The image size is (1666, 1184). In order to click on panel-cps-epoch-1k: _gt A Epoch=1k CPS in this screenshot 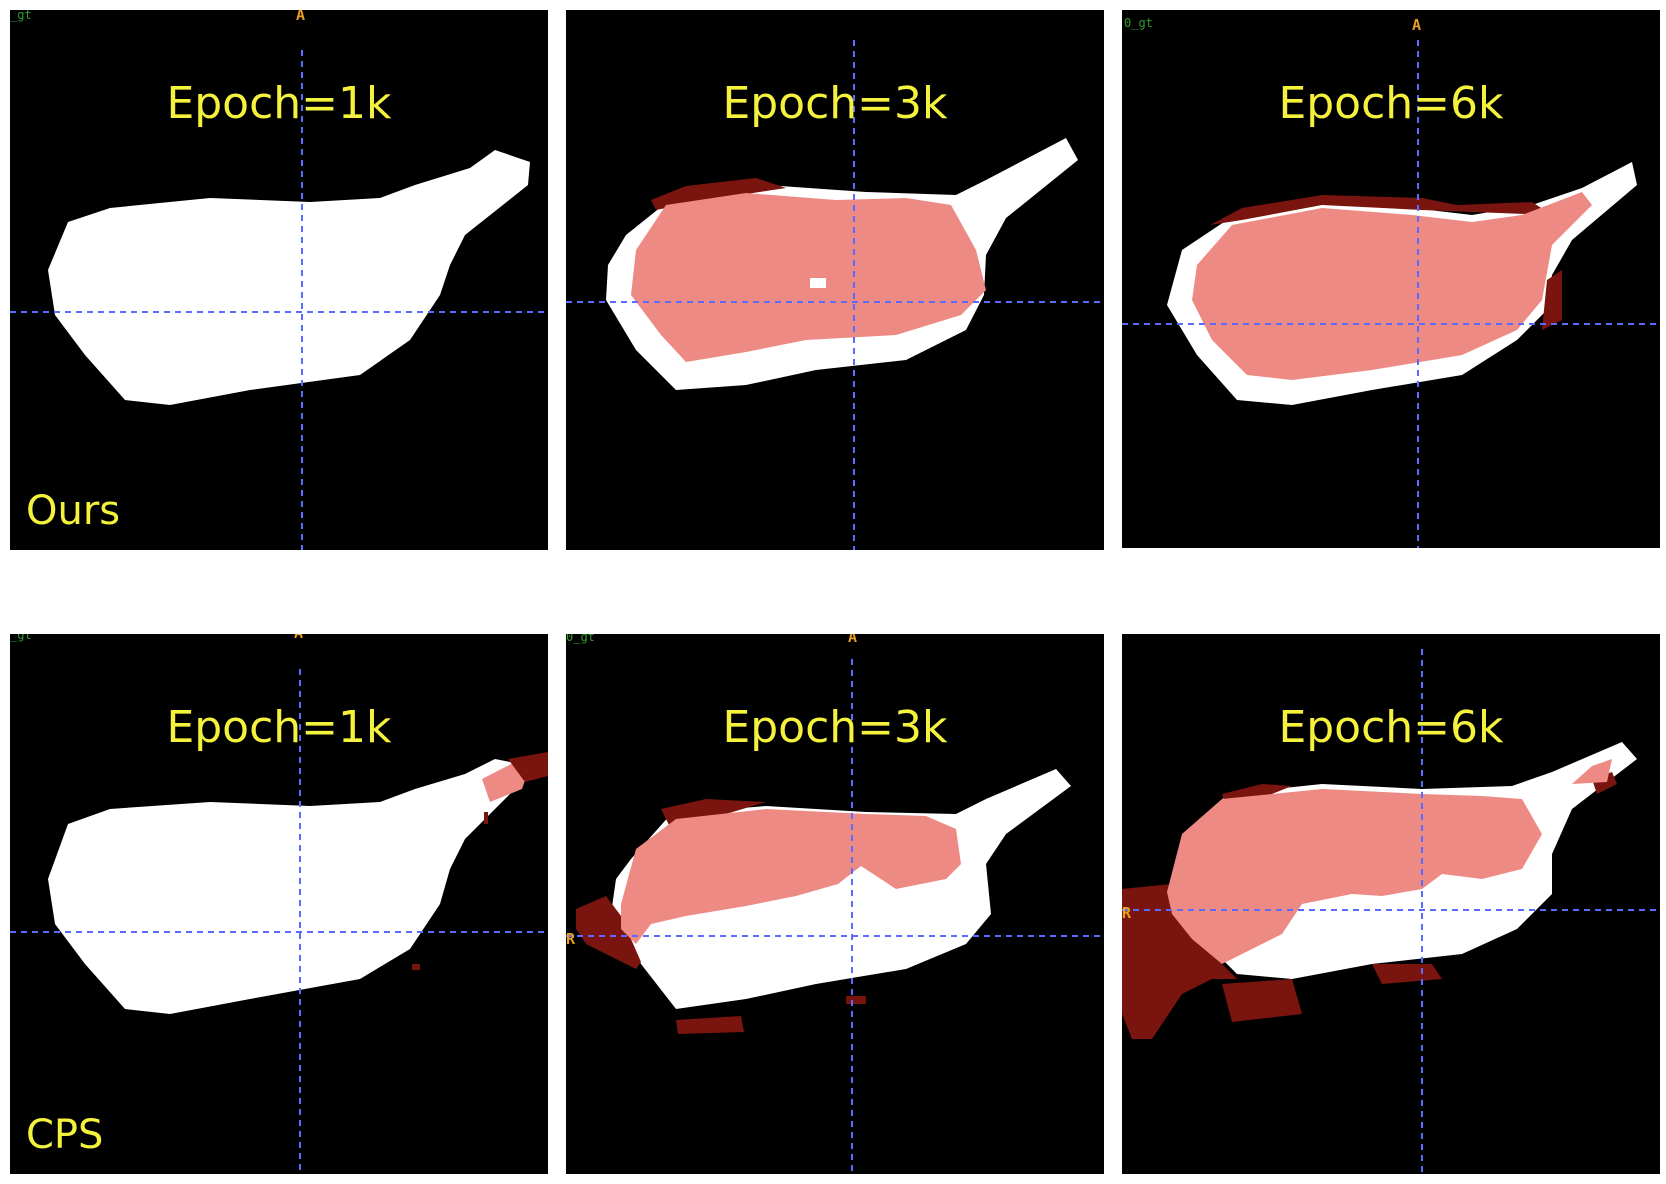, I will do `click(279, 904)`.